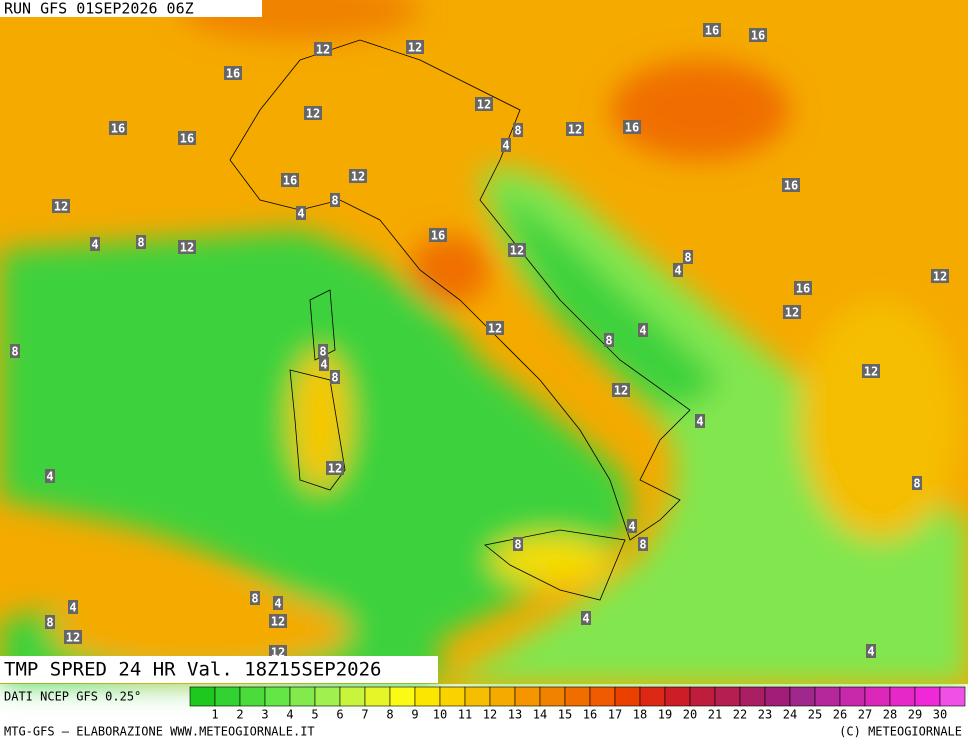 The height and width of the screenshot is (749, 968). I want to click on colorbar-label: 8, so click(389, 715).